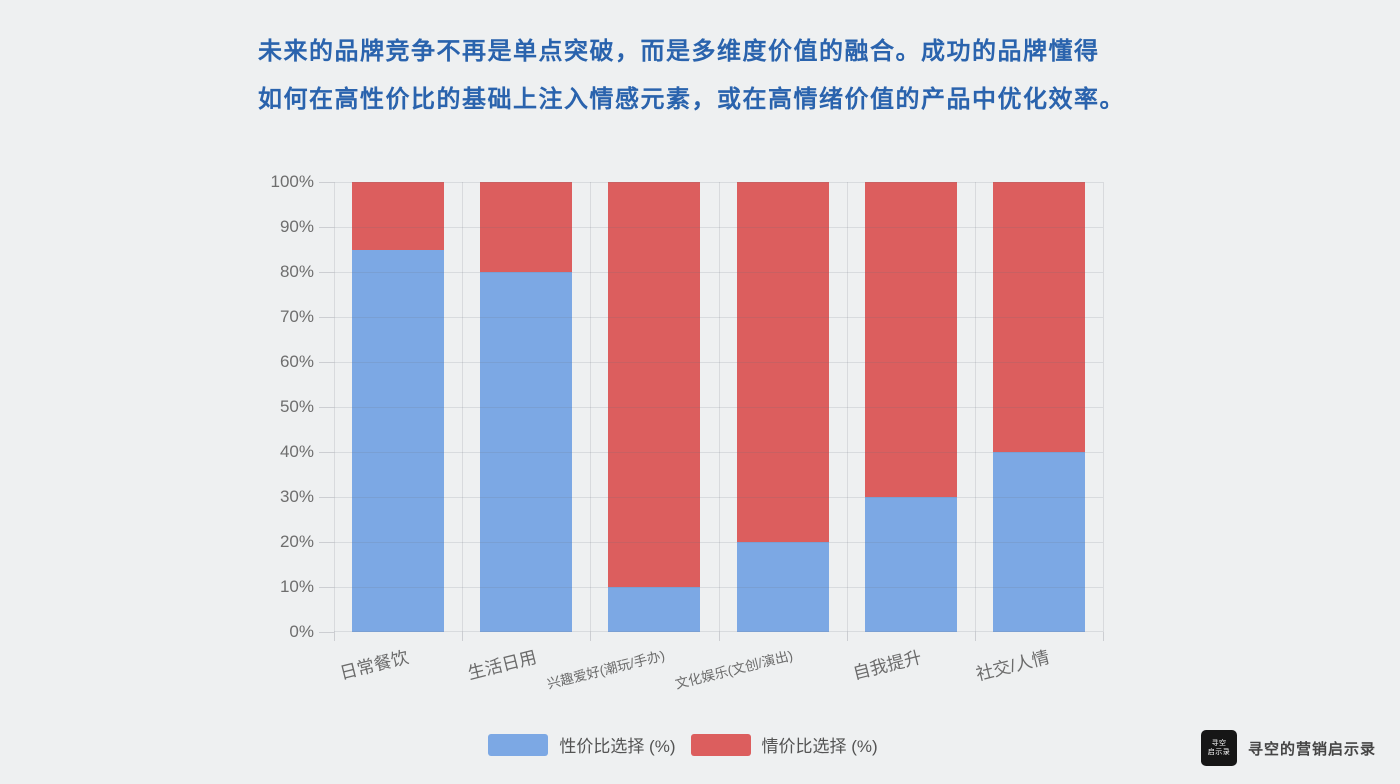 This screenshot has width=1400, height=784. I want to click on legend-swatch-emotional-value, so click(720, 744).